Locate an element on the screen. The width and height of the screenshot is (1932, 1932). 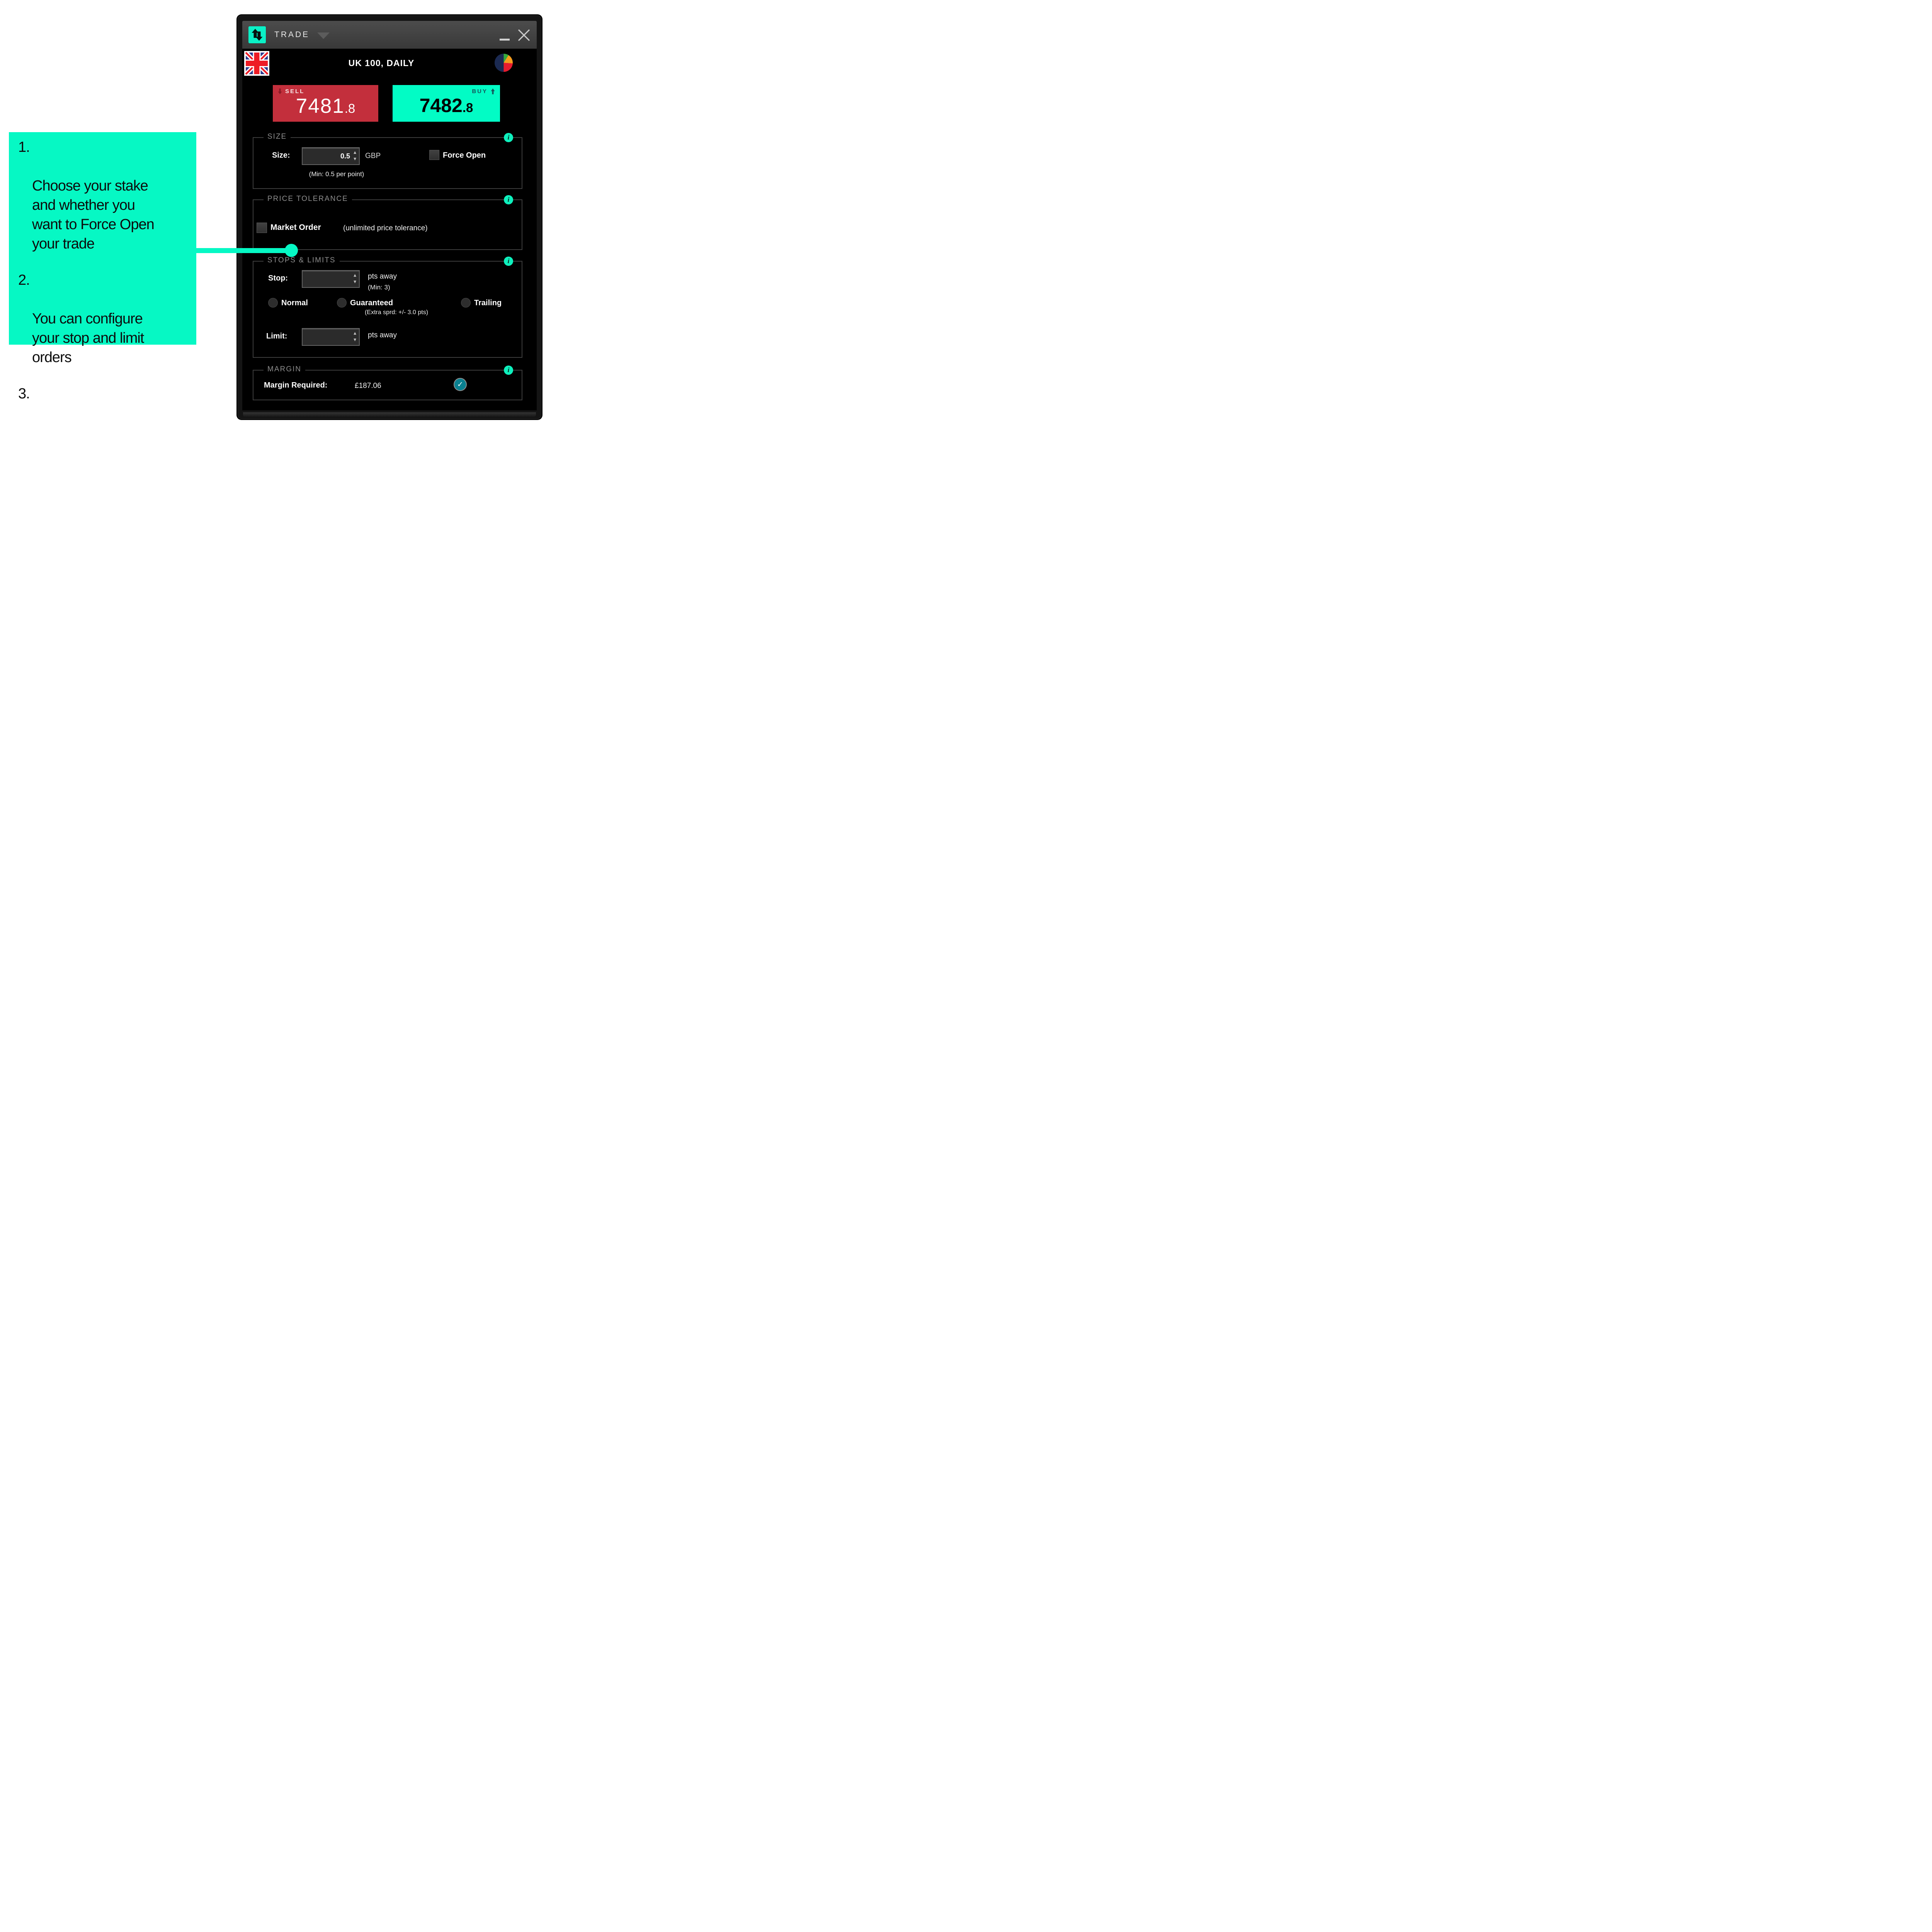
price-tolerance-section-title: PRICE TOLERANCE is located at coordinates (308, 199).